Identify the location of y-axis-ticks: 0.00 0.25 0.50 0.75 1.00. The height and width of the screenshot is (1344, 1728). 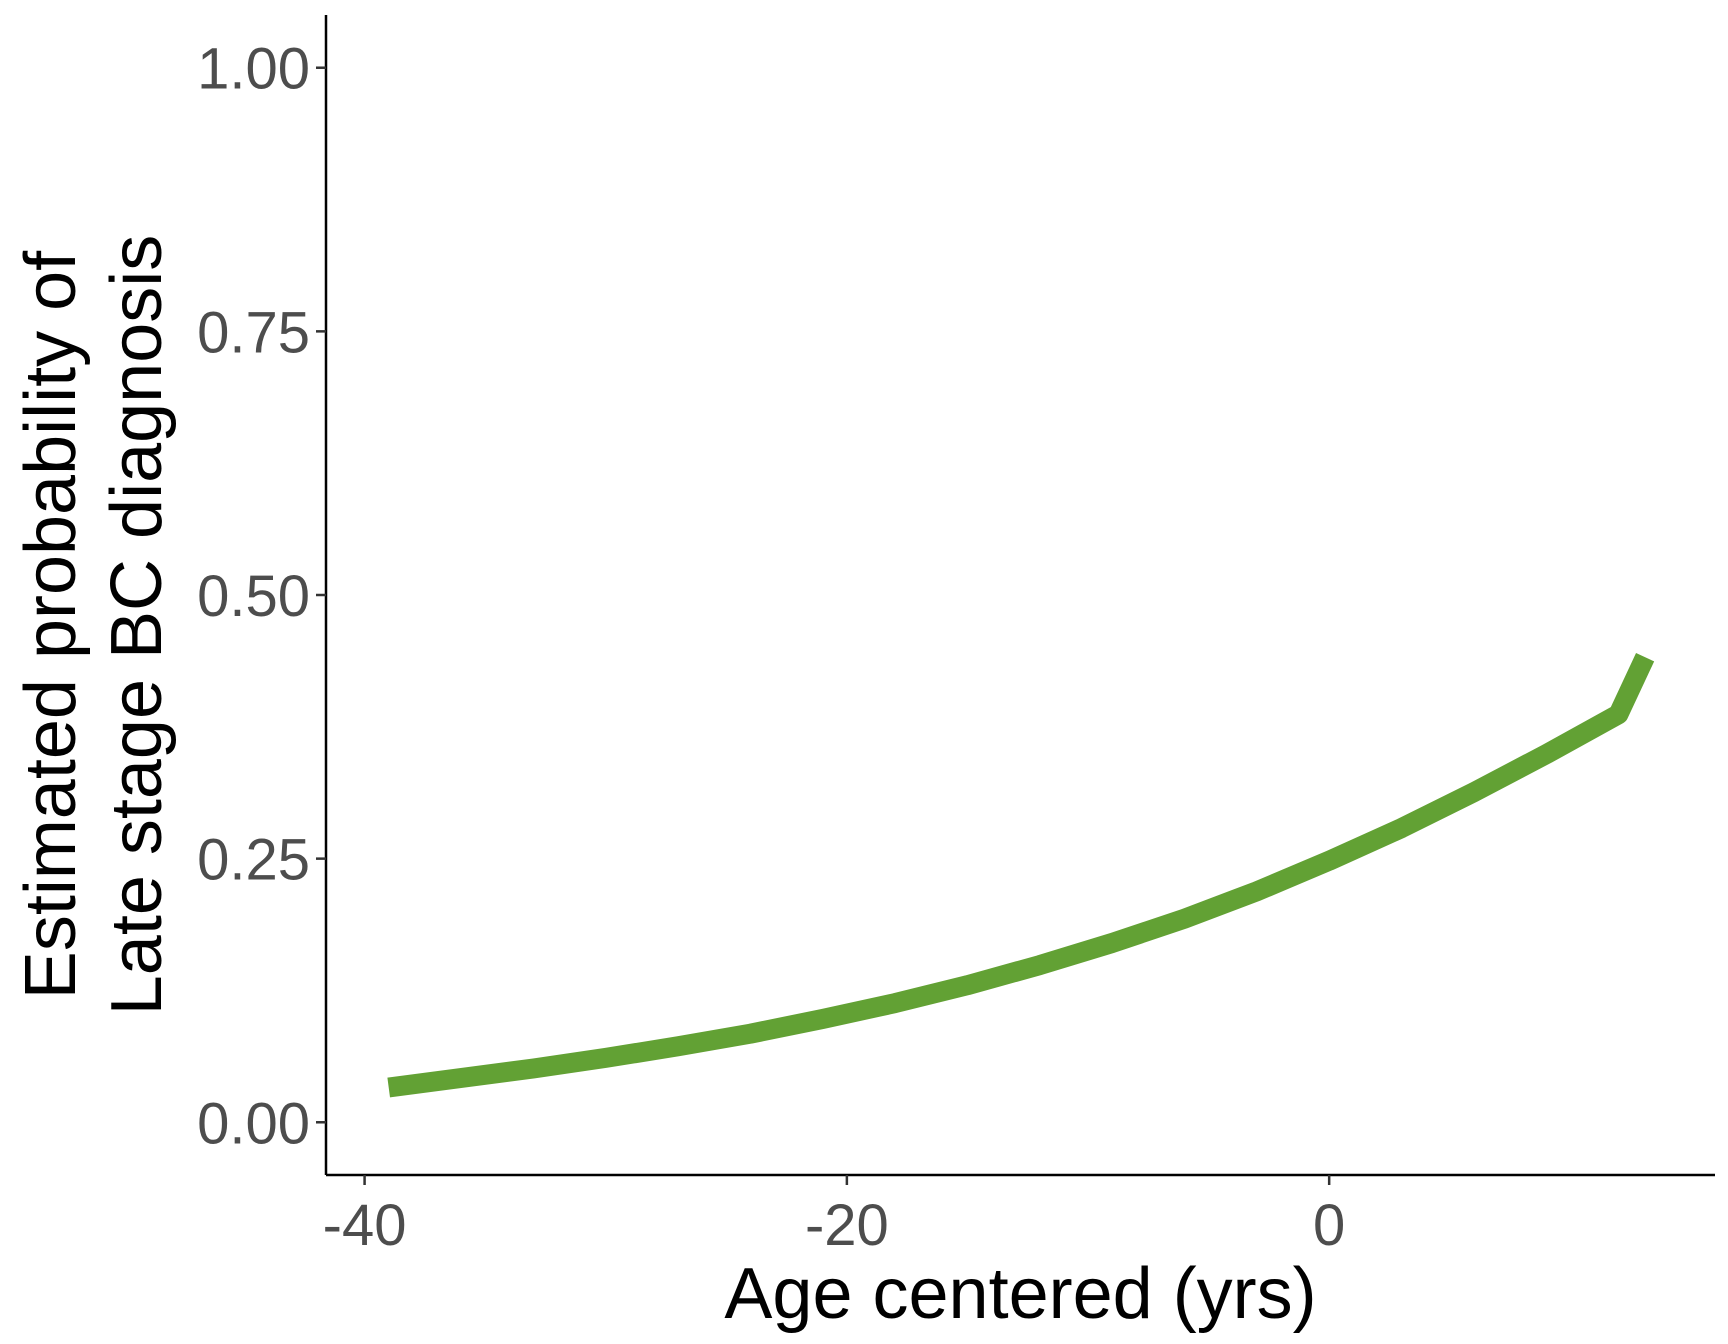
(261, 596).